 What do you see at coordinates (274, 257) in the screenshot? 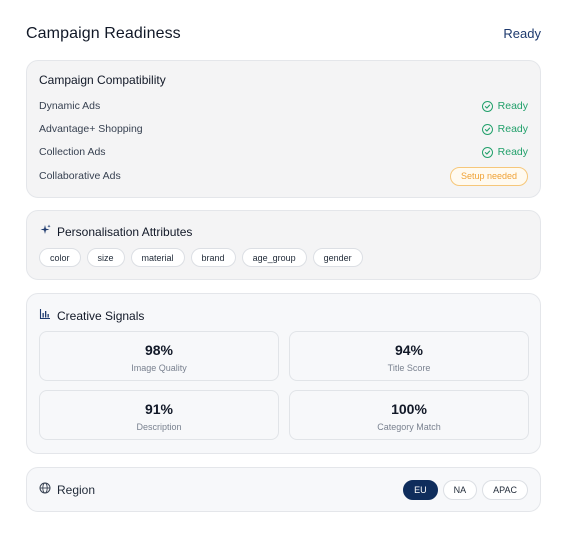
I see `chip-age-group: age_group` at bounding box center [274, 257].